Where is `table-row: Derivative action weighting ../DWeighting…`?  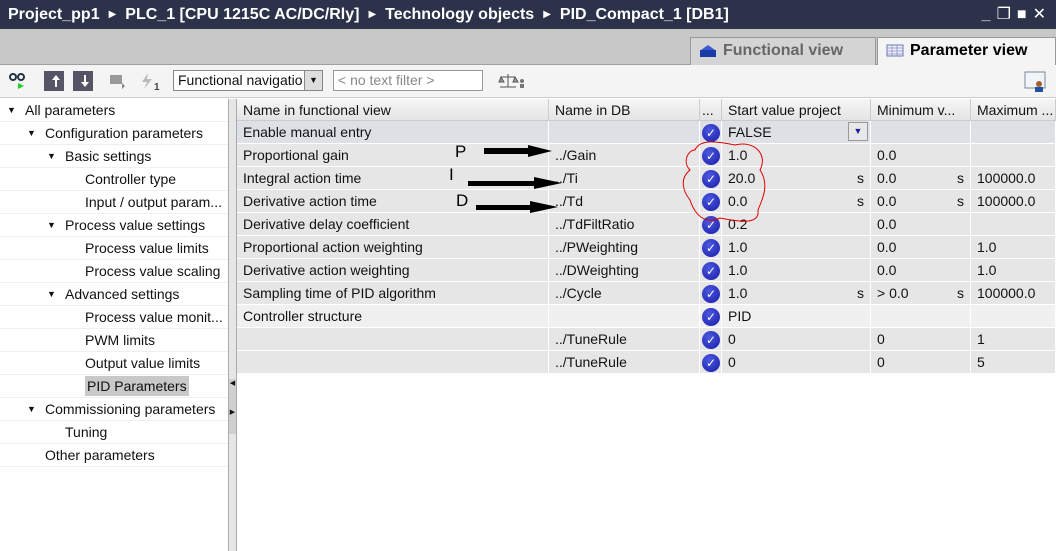
table-row: Derivative action weighting ../DWeighting… is located at coordinates (646, 270).